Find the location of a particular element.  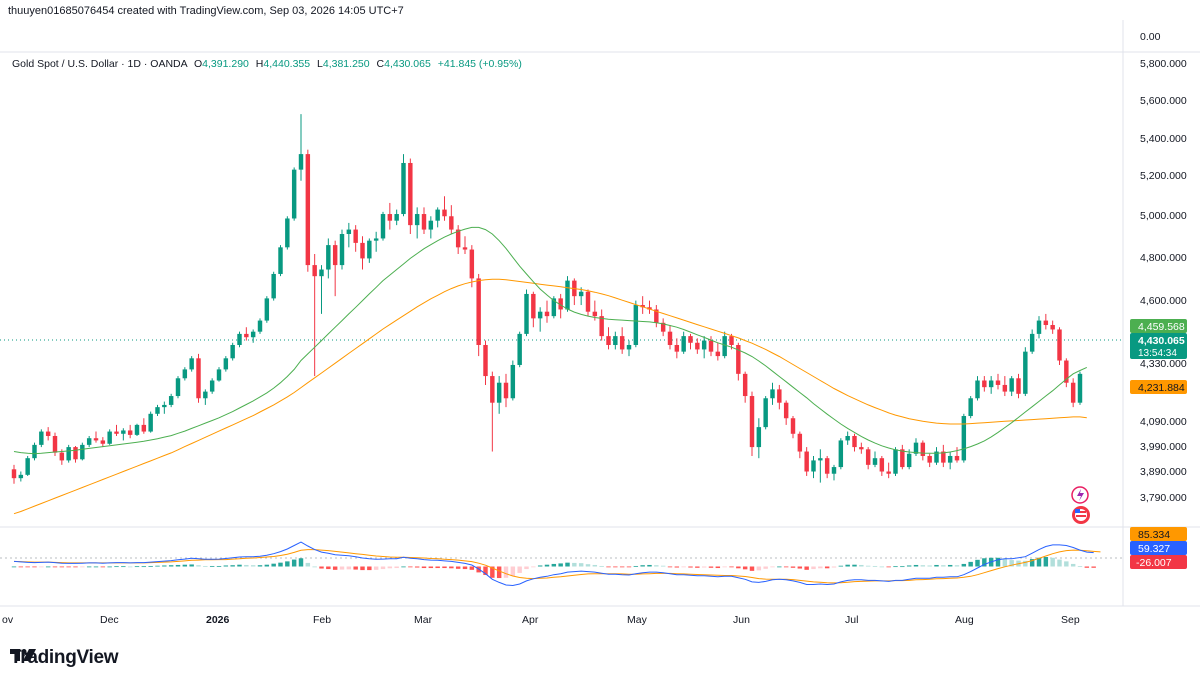

us-economic-event-icon is located at coordinates (1081, 515).